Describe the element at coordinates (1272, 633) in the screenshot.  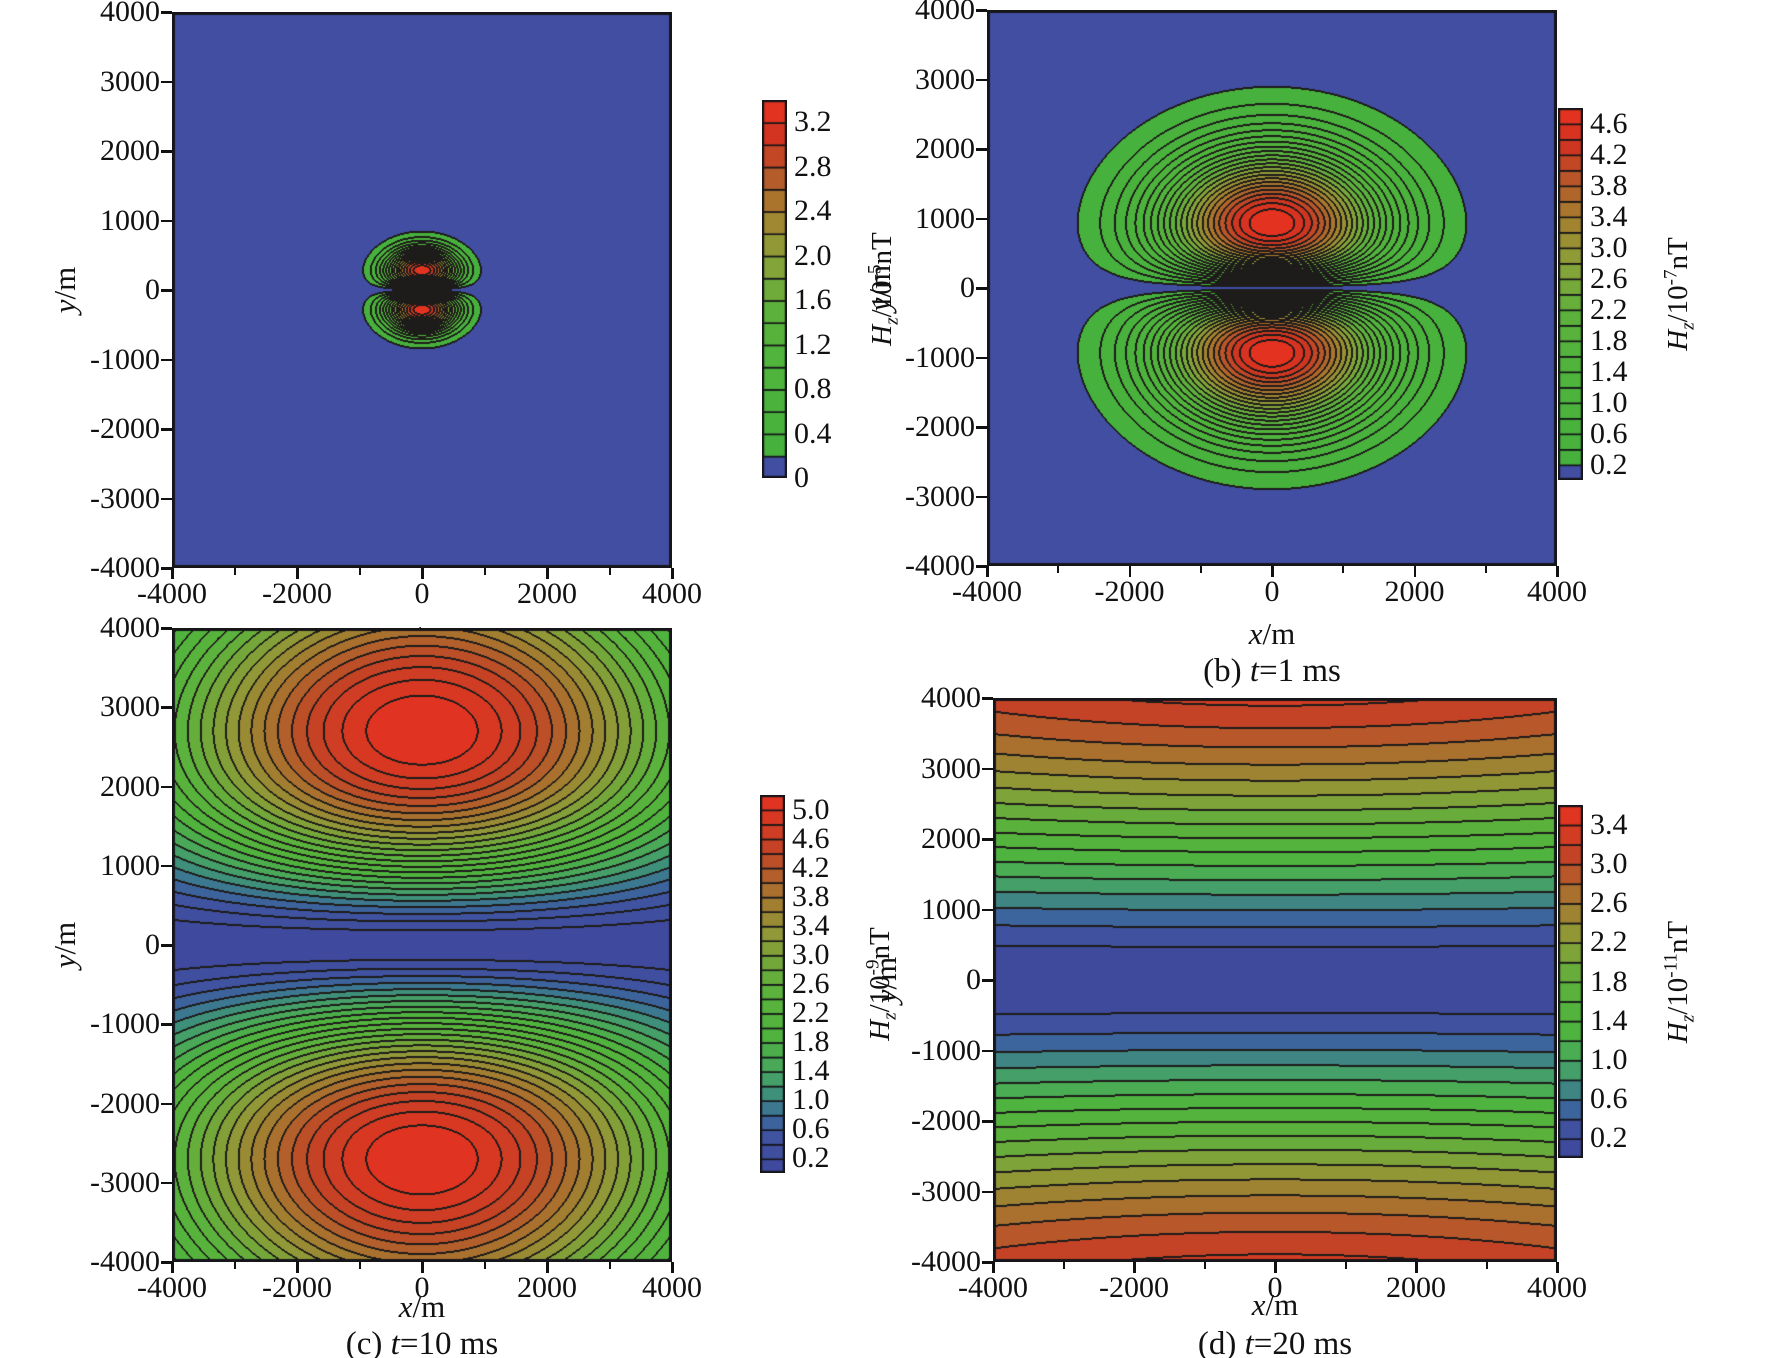
I see `x-axis-label-b: x/m` at that location.